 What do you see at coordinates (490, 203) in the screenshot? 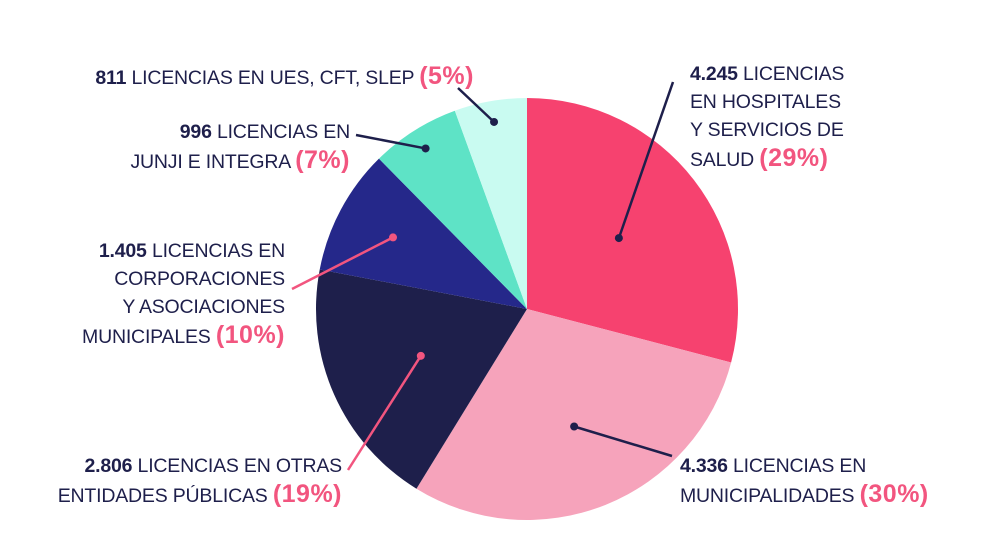
I see `pie-slice-ues` at bounding box center [490, 203].